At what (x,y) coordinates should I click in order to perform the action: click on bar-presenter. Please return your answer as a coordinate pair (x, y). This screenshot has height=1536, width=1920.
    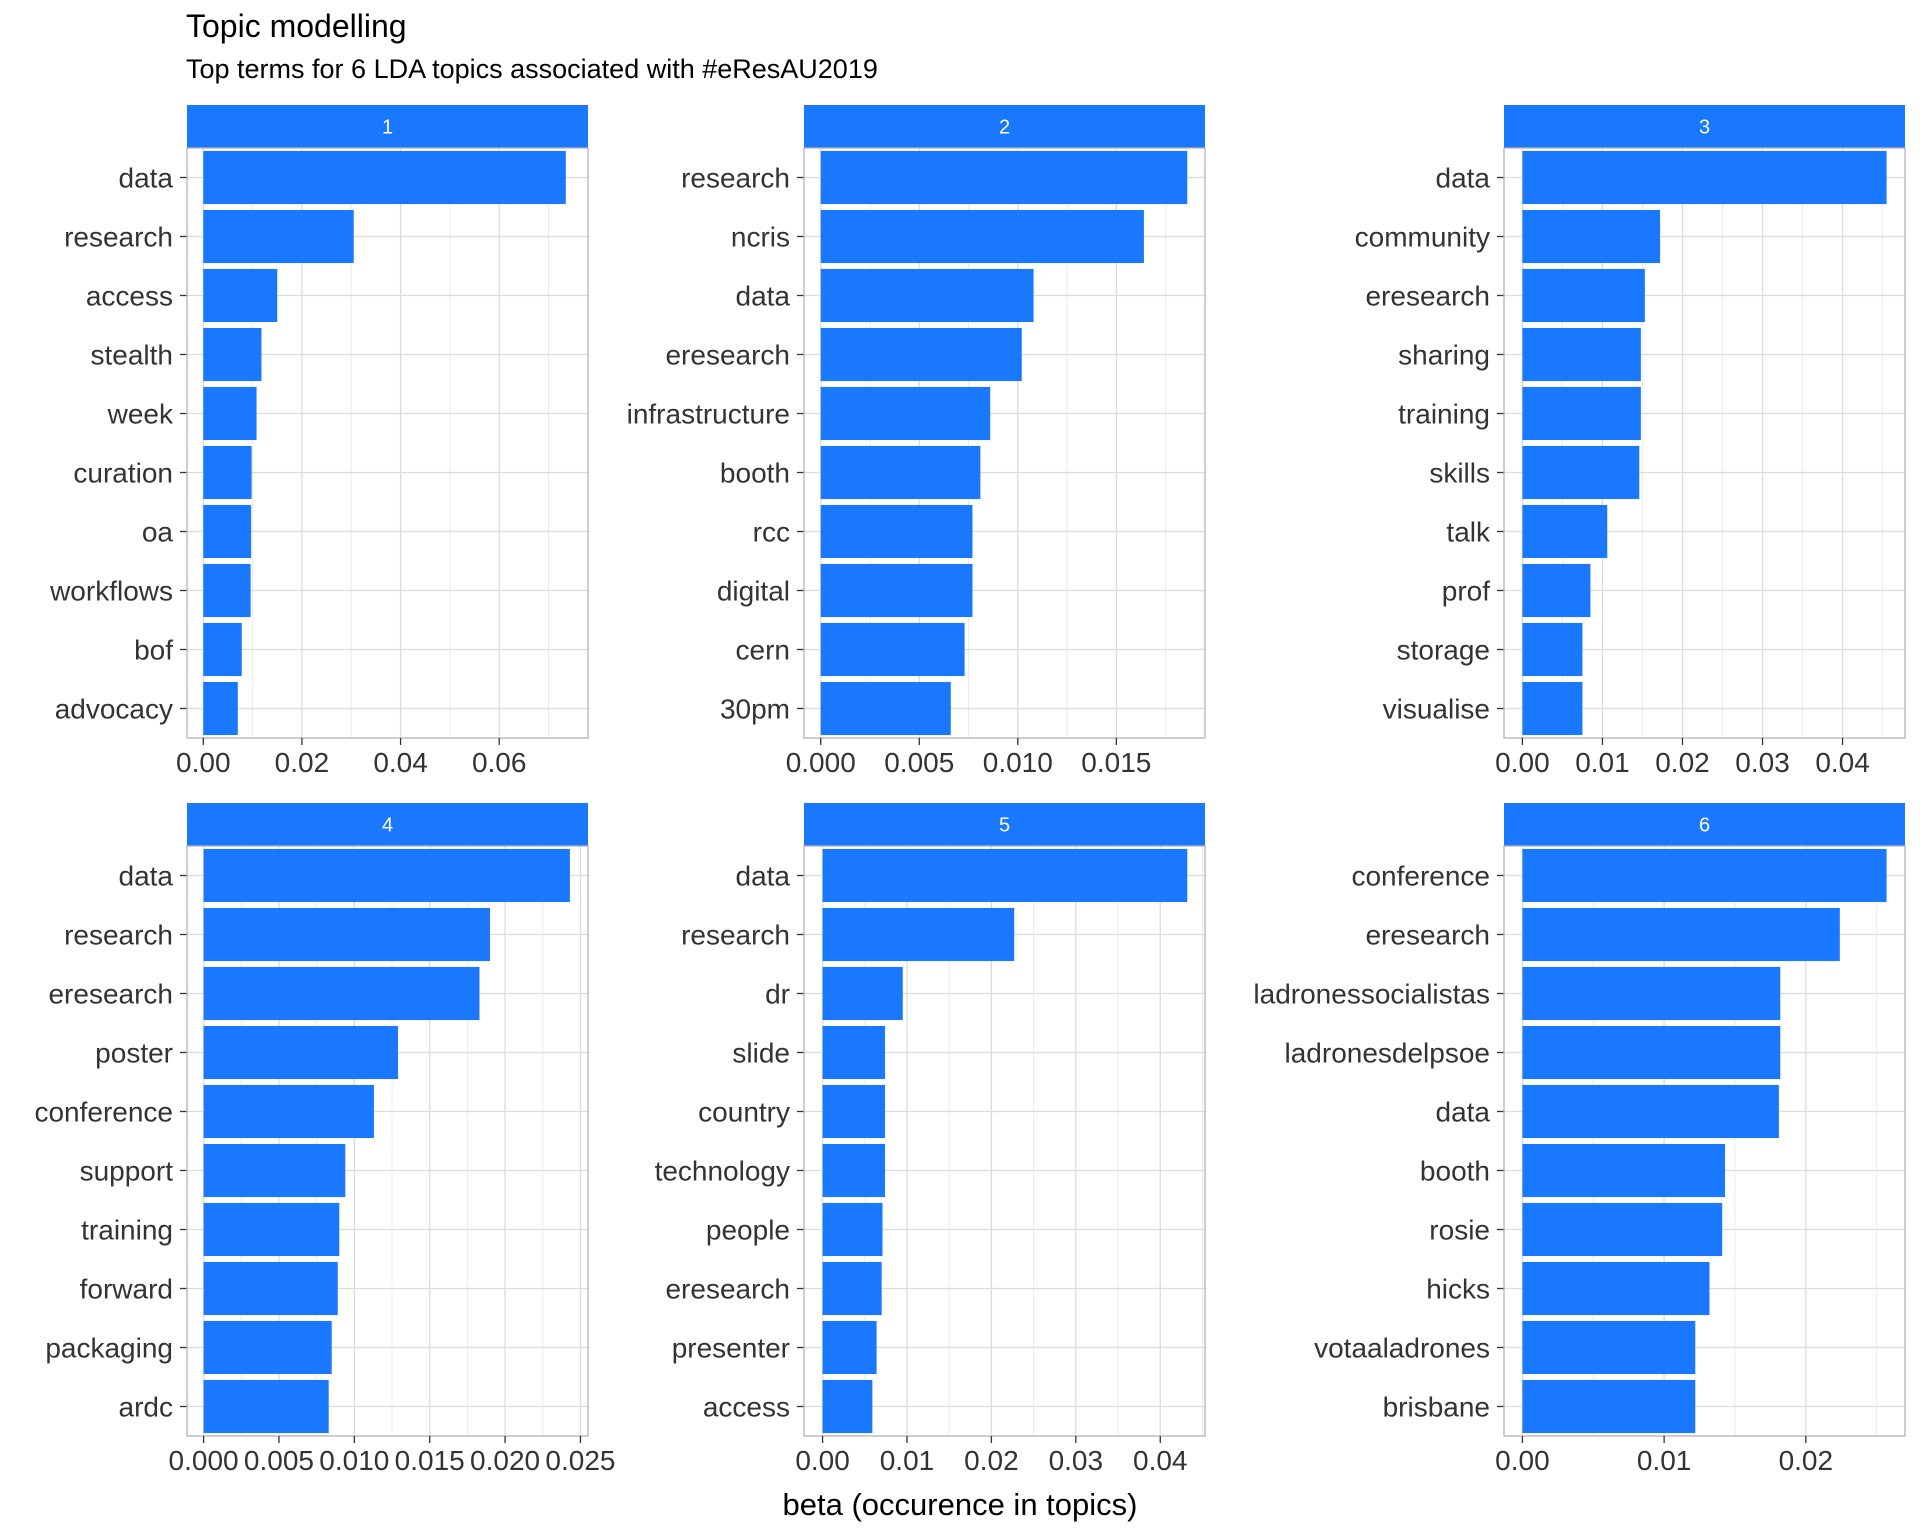
    Looking at the image, I should click on (849, 1347).